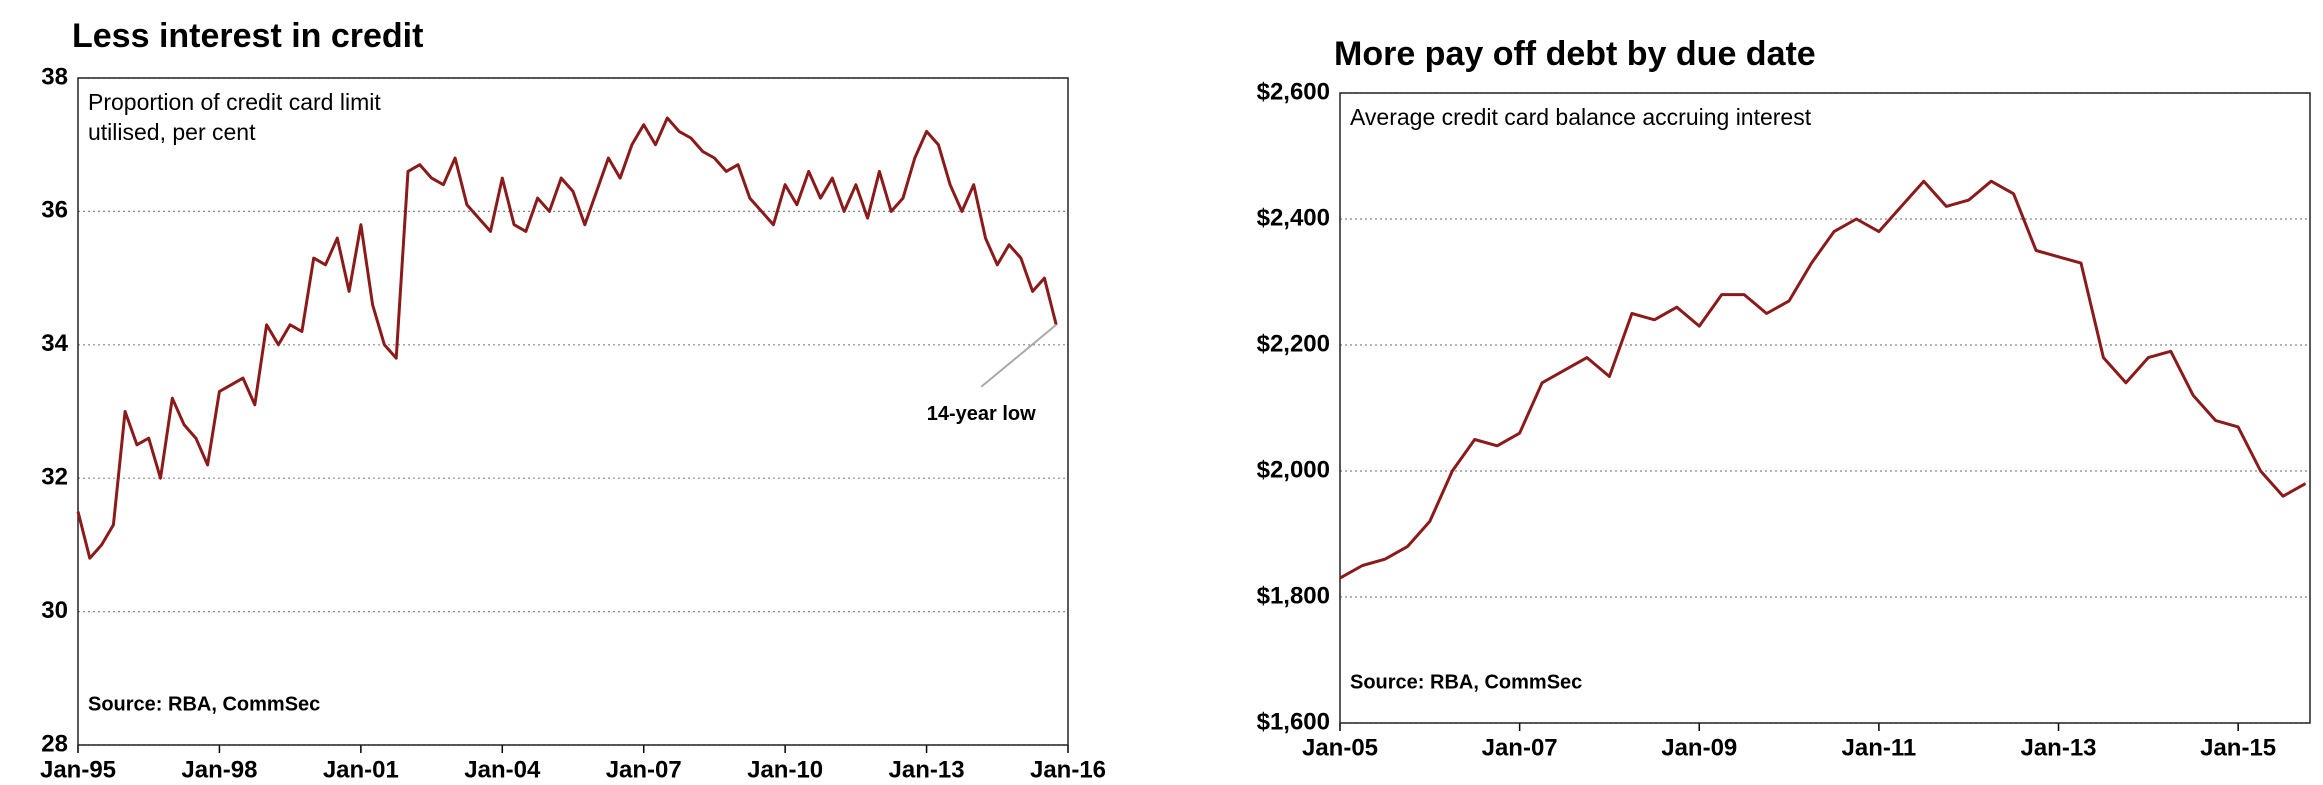 This screenshot has width=2323, height=785. Describe the element at coordinates (1068, 769) in the screenshot. I see `x-tick-label: Jan-16` at that location.